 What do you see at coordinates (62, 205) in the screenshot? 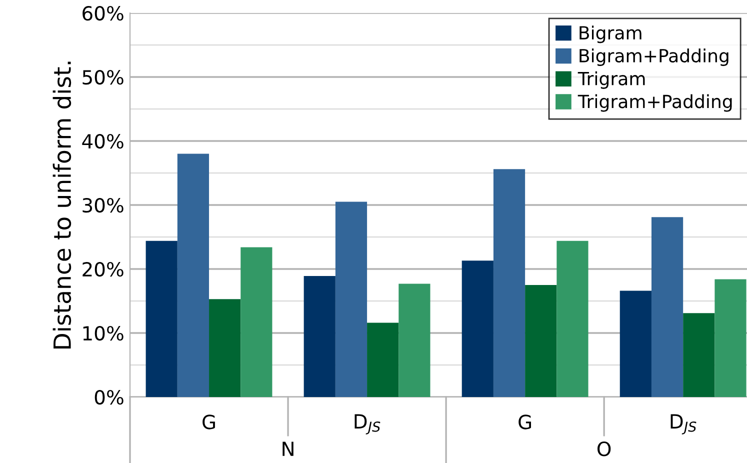
I see `y-axis-title: Distance to uniform dist.` at bounding box center [62, 205].